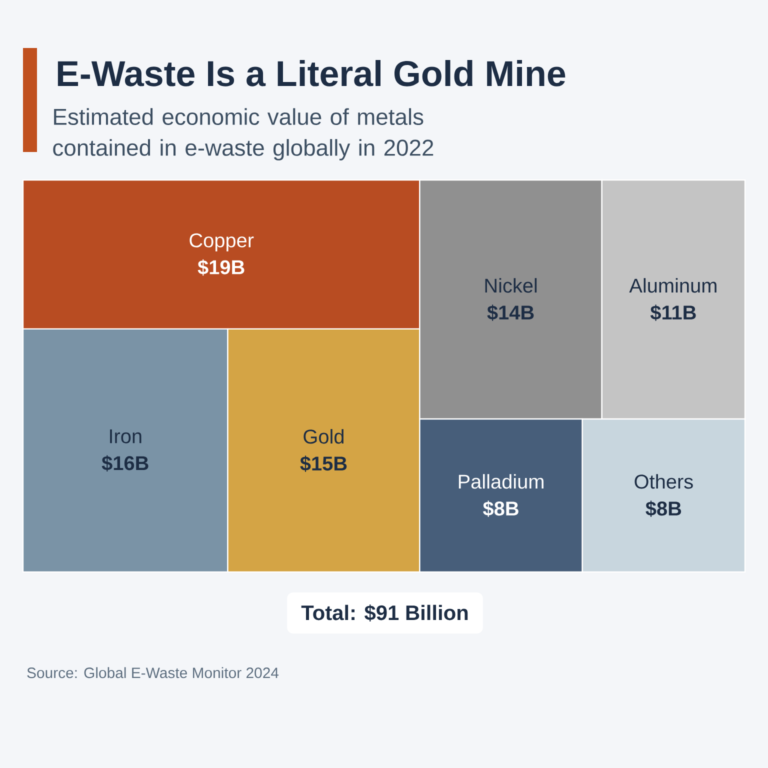  Describe the element at coordinates (384, 613) in the screenshot. I see `text: Total: $91 Billion` at that location.